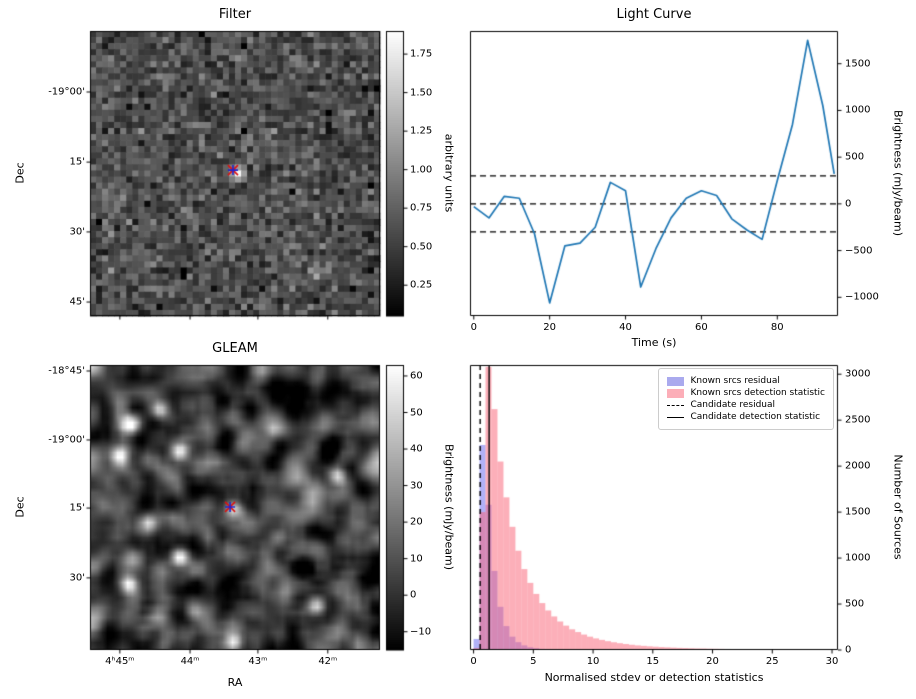  Describe the element at coordinates (416, 376) in the screenshot. I see `gleam-colorbar-tick-label: 60` at that location.